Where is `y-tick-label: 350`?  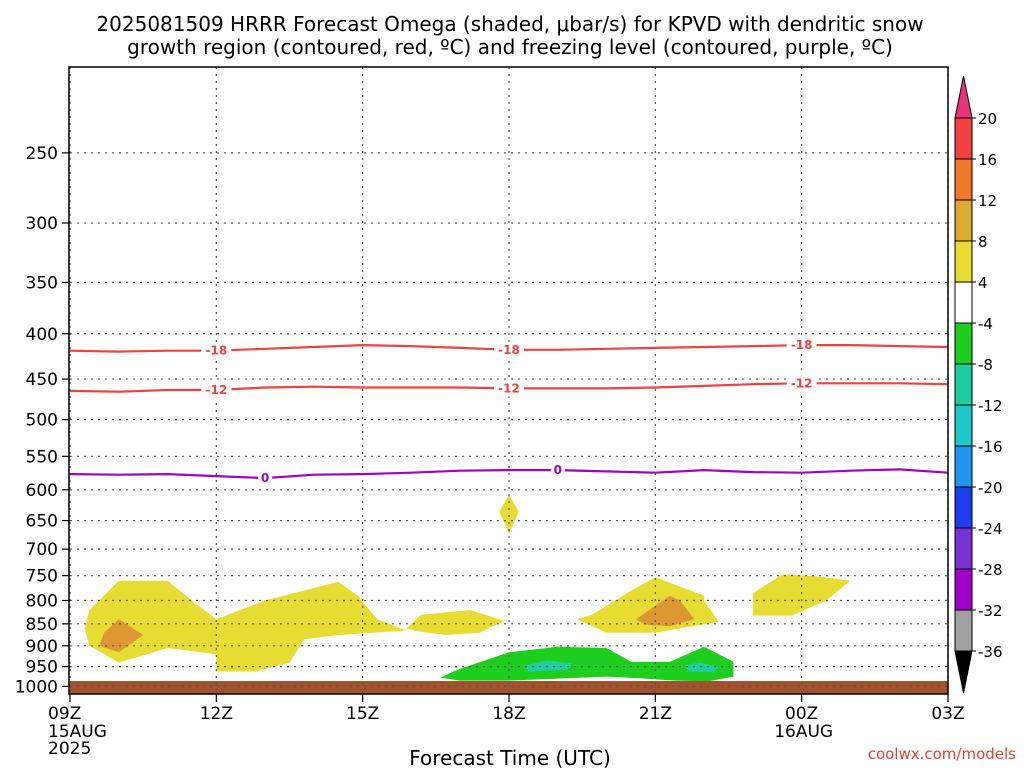
y-tick-label: 350 is located at coordinates (42, 283).